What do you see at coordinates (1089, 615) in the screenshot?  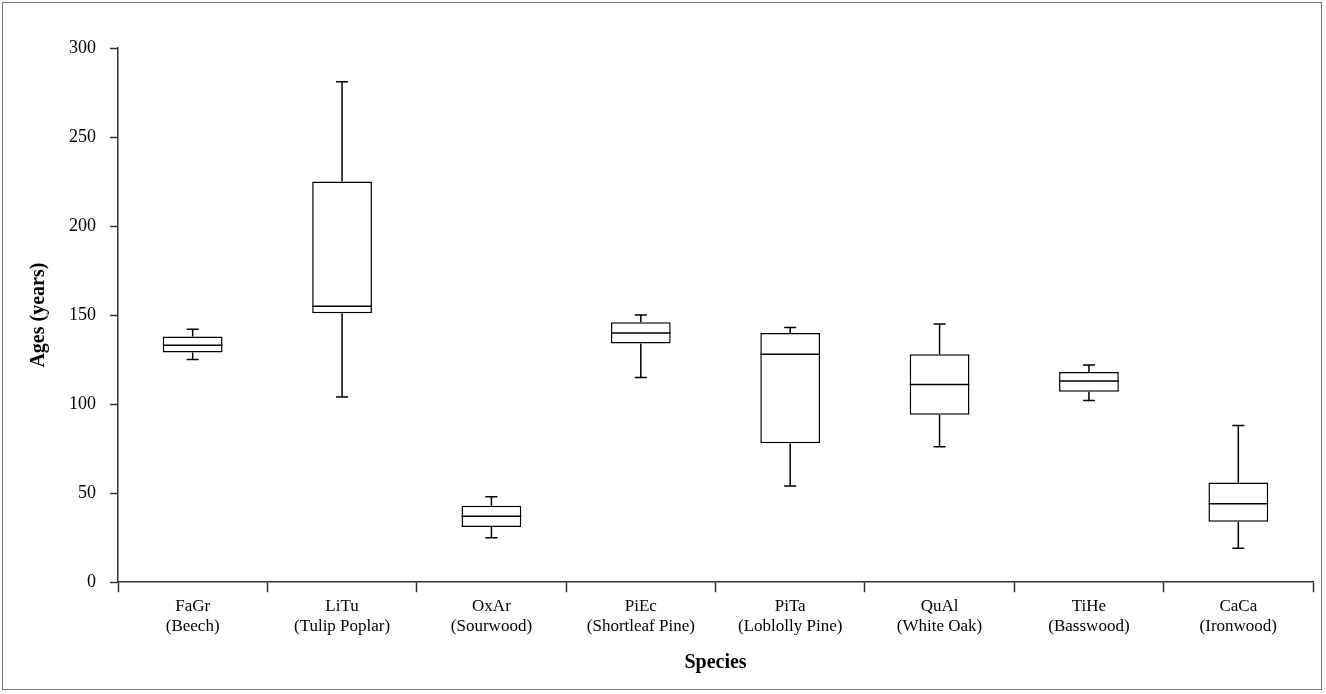 I see `x-tick-label: TiHe (Basswood)` at bounding box center [1089, 615].